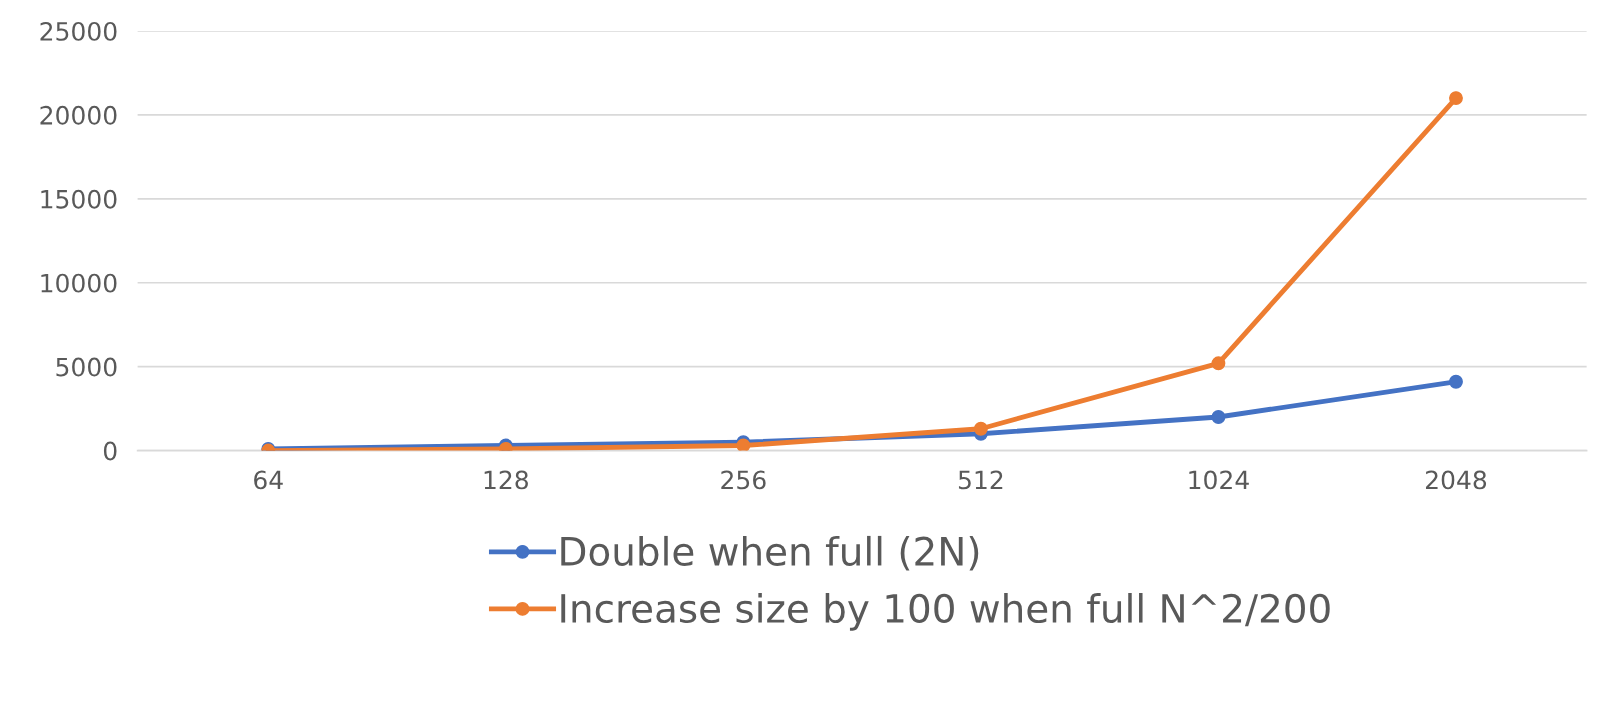  I want to click on y-tick-label: 0, so click(110, 451).